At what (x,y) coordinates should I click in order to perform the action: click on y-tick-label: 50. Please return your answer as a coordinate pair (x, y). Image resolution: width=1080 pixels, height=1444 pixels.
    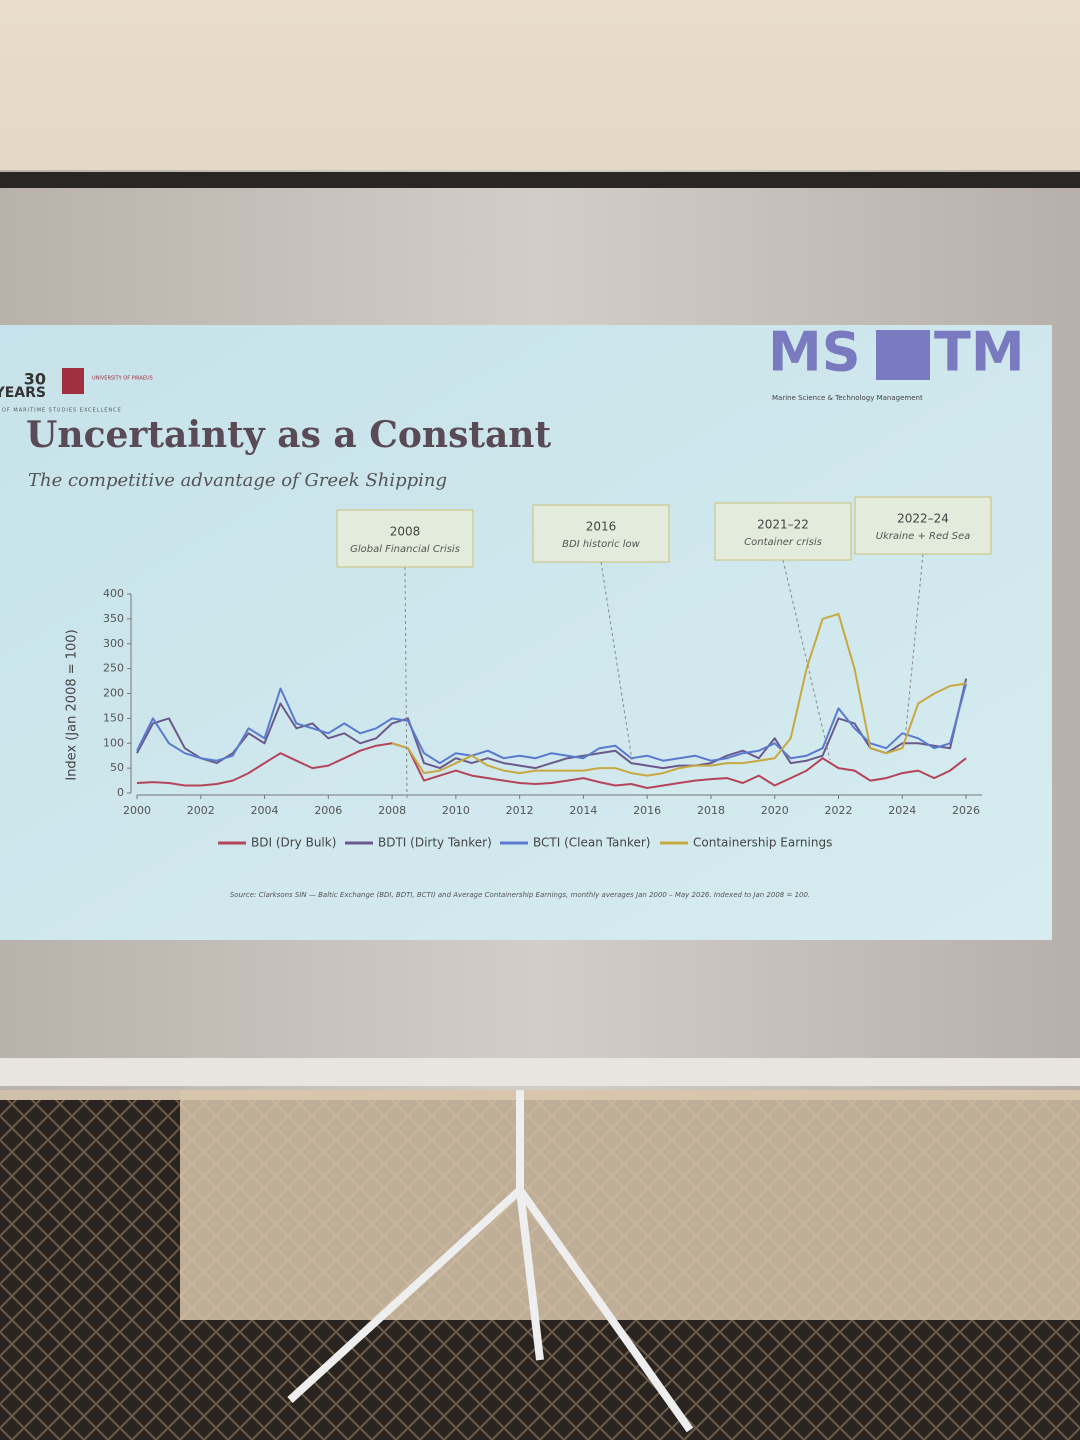
    Looking at the image, I should click on (117, 767).